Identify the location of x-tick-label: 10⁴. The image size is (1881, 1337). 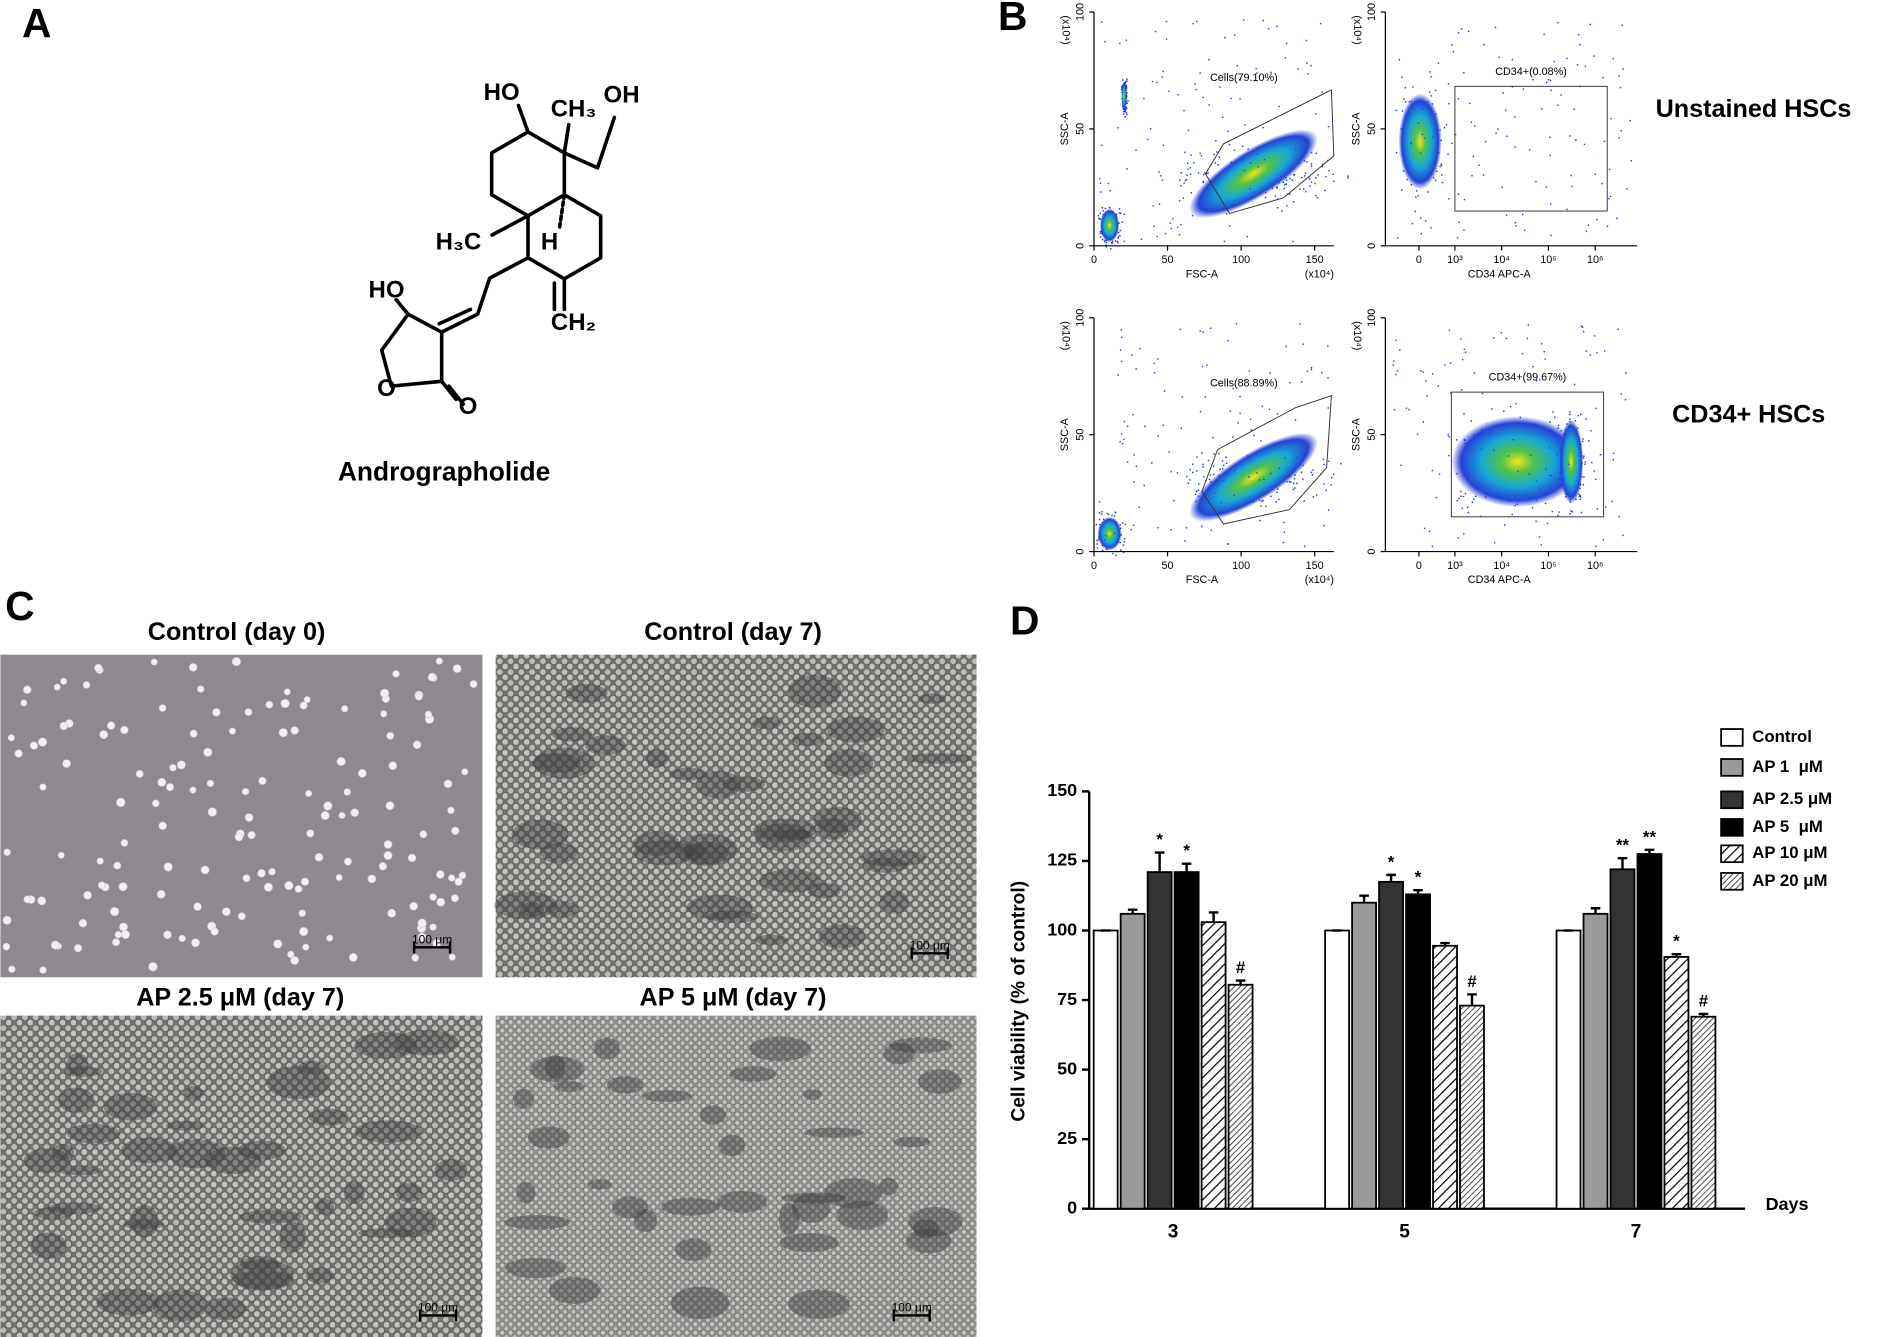
(1501, 260).